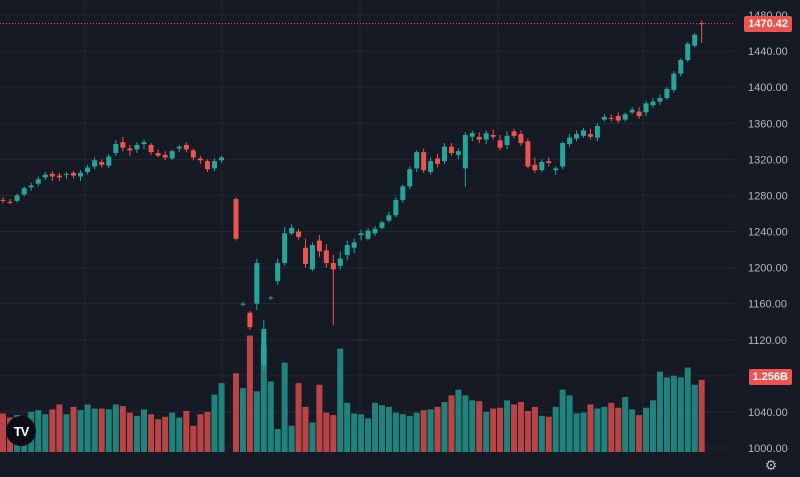 This screenshot has height=477, width=800. Describe the element at coordinates (768, 52) in the screenshot. I see `y-tick-label: 1440.00` at that location.